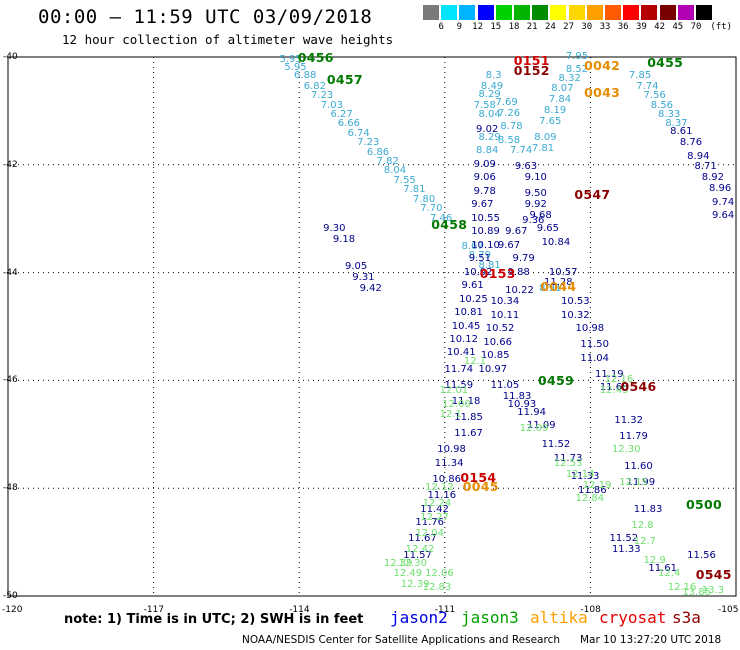  What do you see at coordinates (647, 86) in the screenshot?
I see `wave-height-value: 7.74` at bounding box center [647, 86].